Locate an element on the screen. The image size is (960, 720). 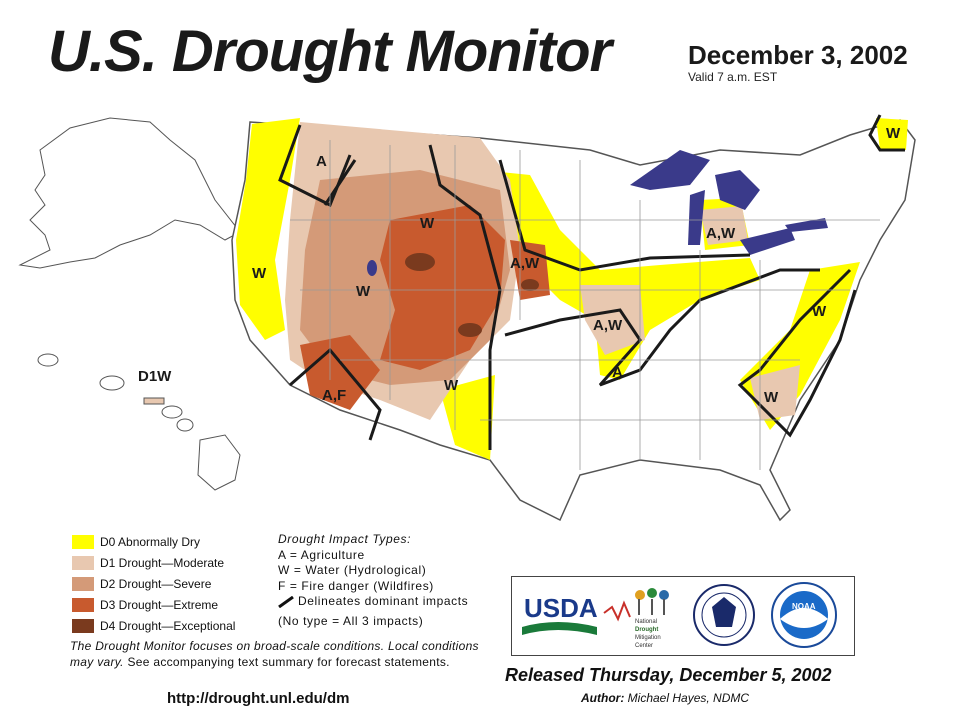
legend-label: D3 Drought—Extreme is located at coordinates (159, 604).